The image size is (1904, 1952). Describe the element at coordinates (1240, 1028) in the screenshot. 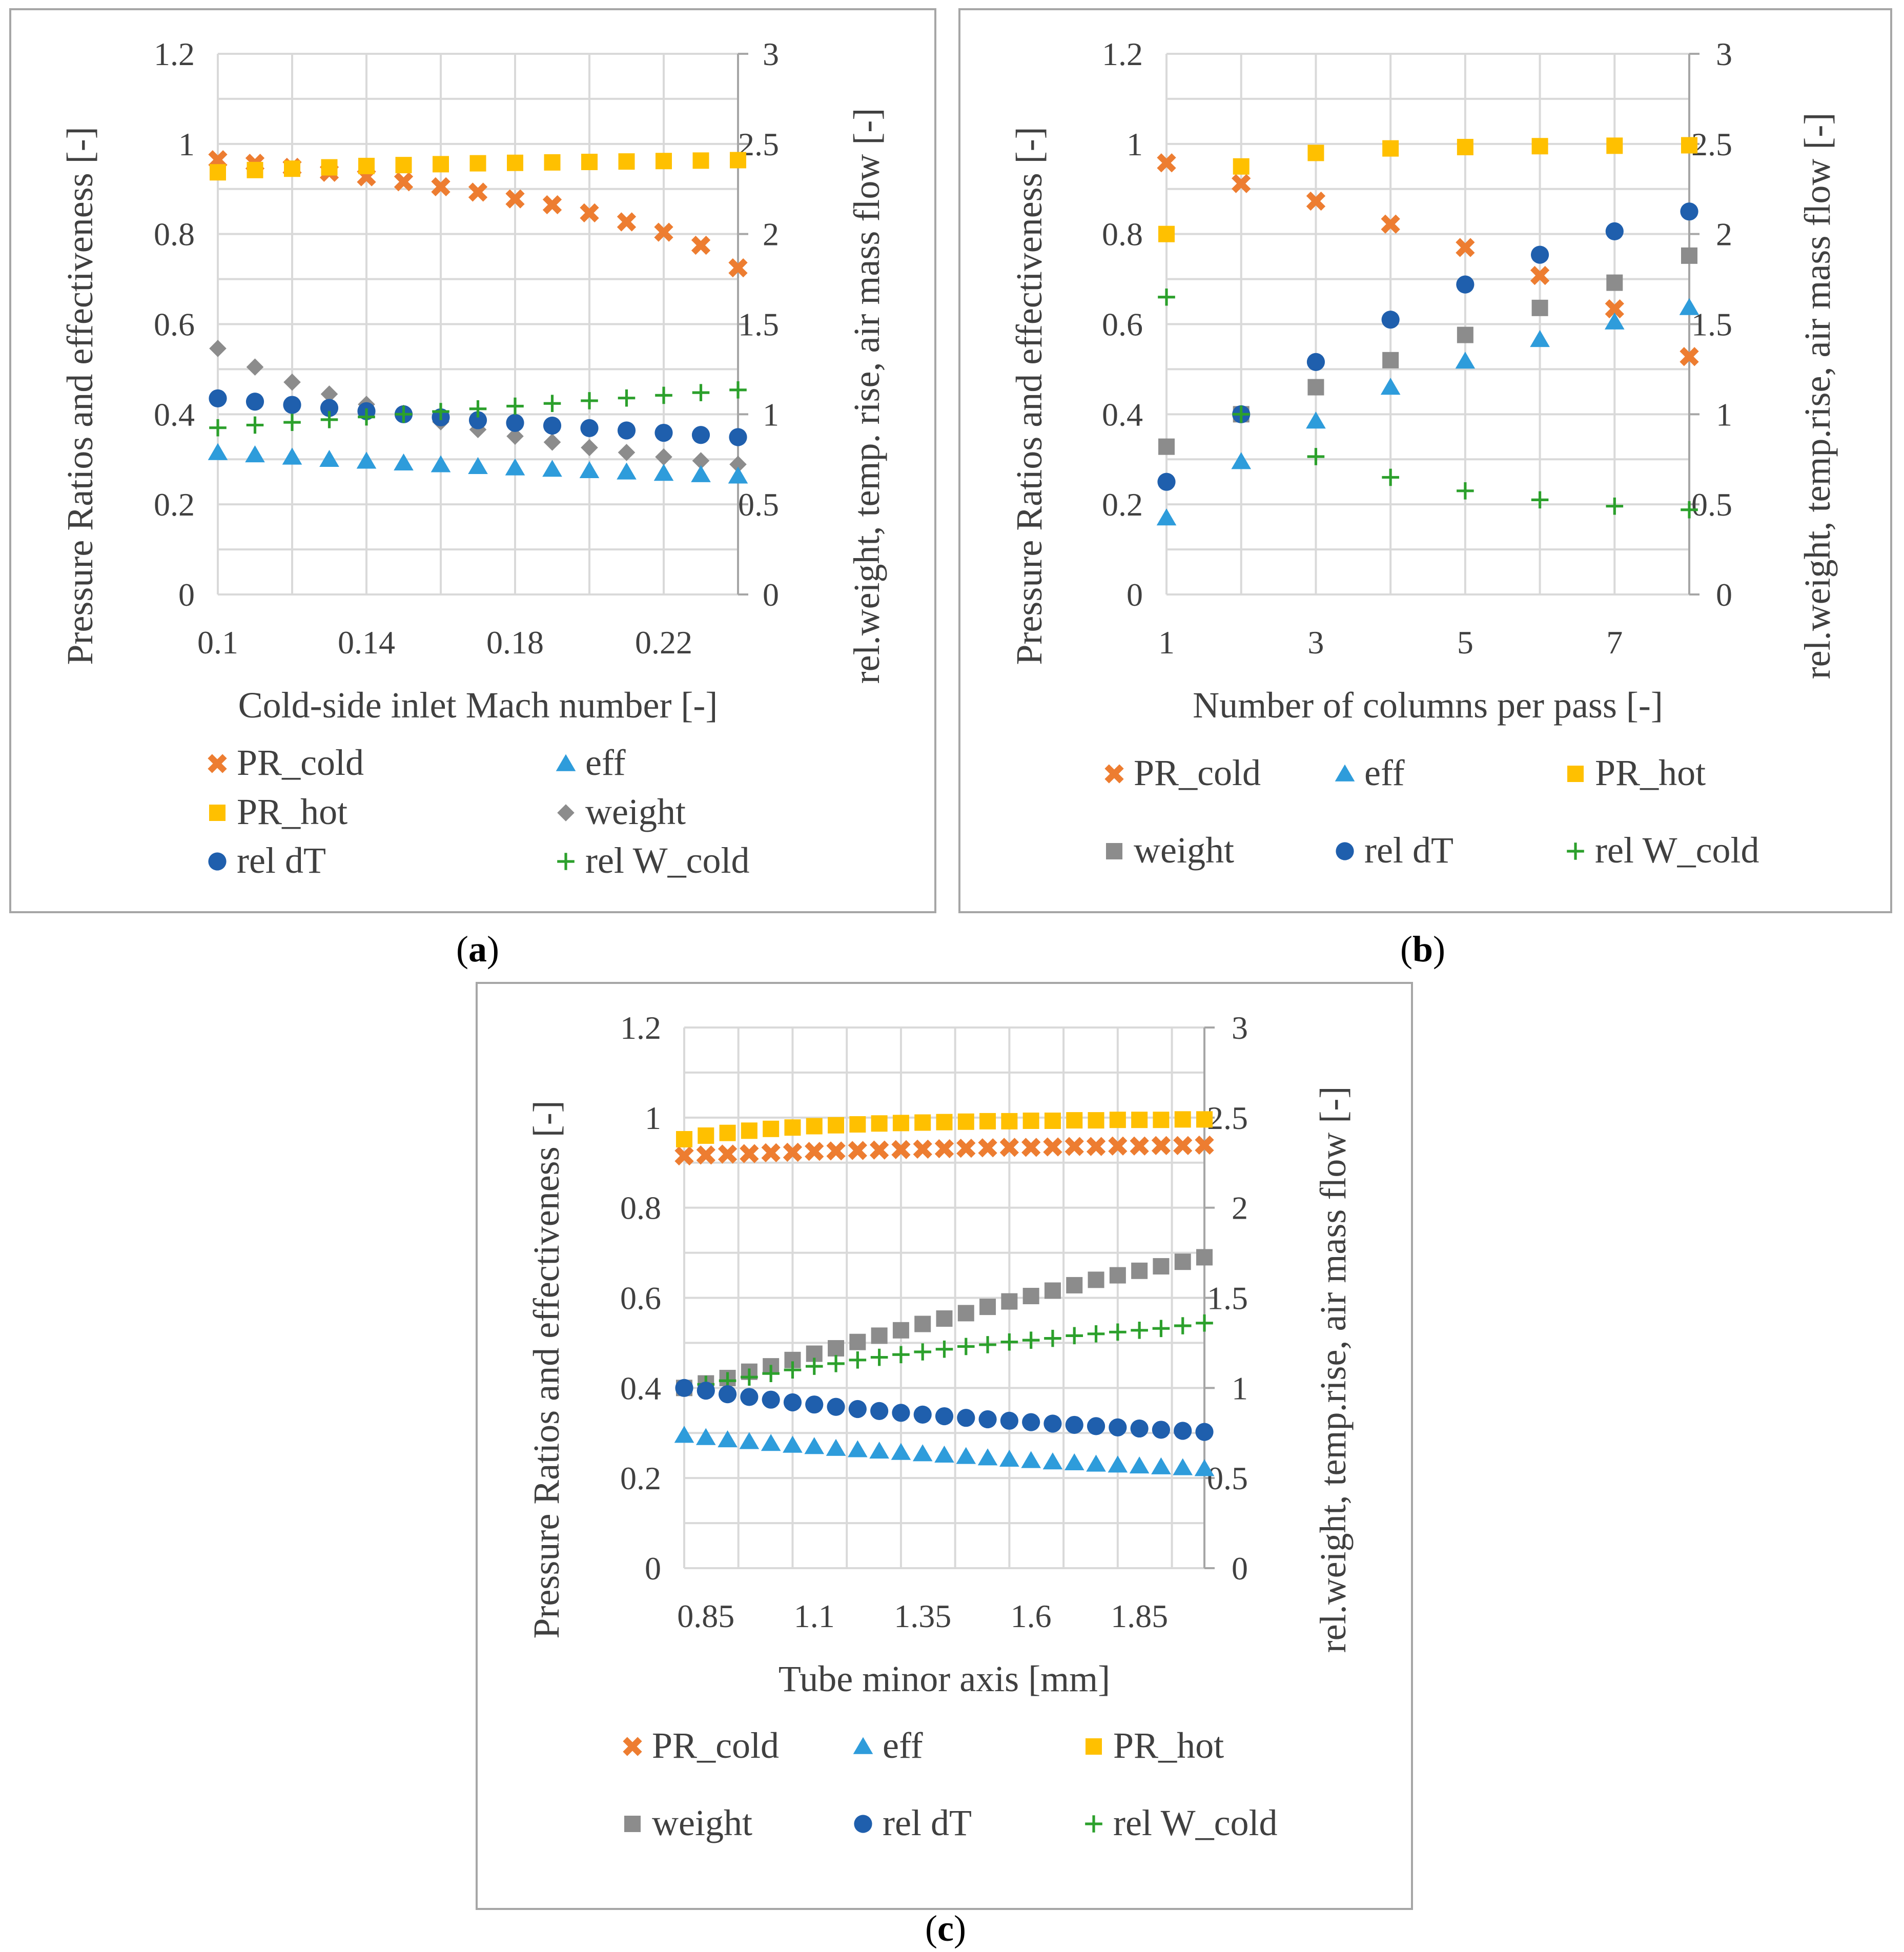

I see `y2-tick-label: 3` at that location.